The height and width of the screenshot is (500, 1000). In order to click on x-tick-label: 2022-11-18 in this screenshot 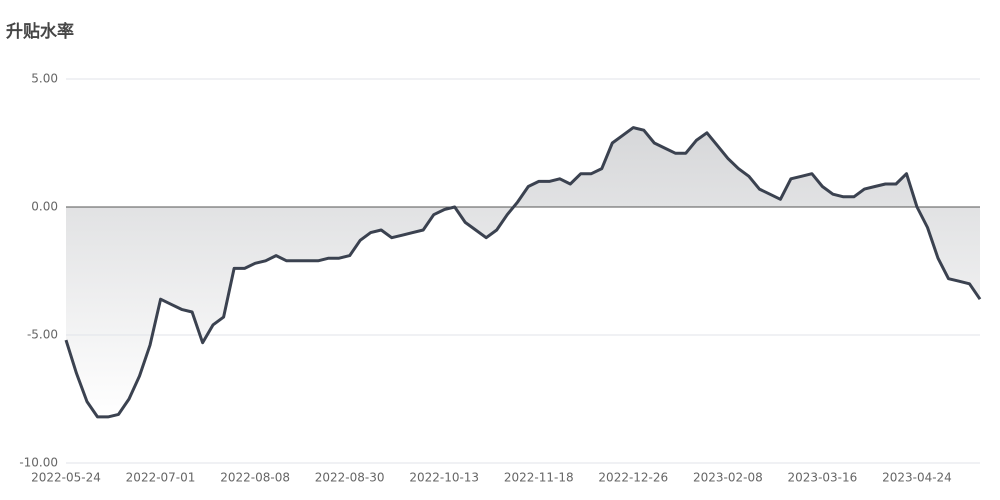, I will do `click(539, 478)`.